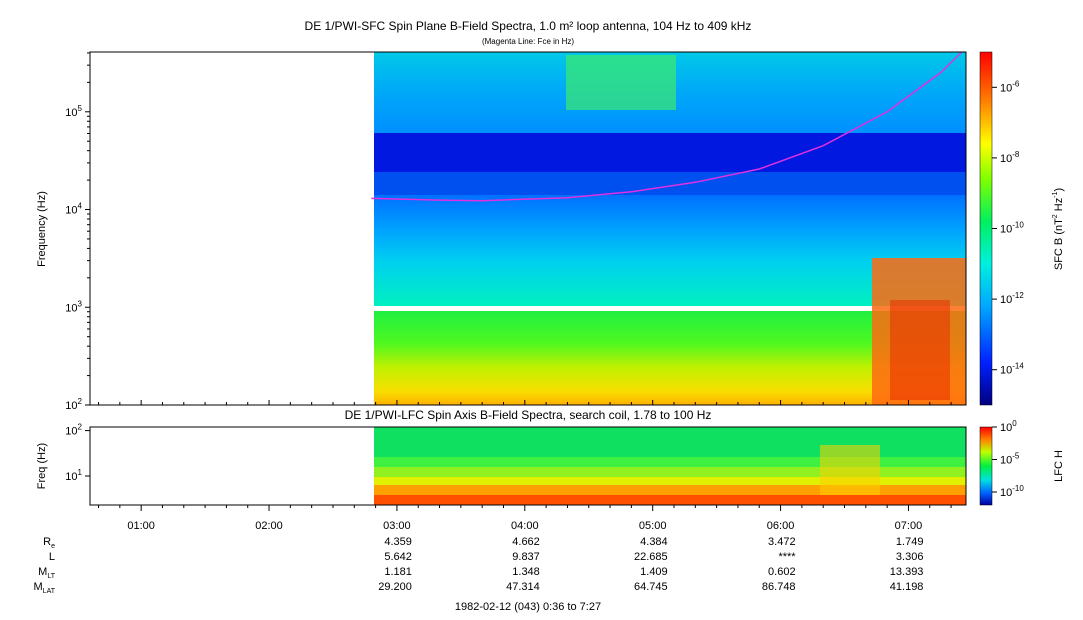 The width and height of the screenshot is (1083, 620). What do you see at coordinates (73, 430) in the screenshot?
I see `lfc-y-tick-label: 10²` at bounding box center [73, 430].